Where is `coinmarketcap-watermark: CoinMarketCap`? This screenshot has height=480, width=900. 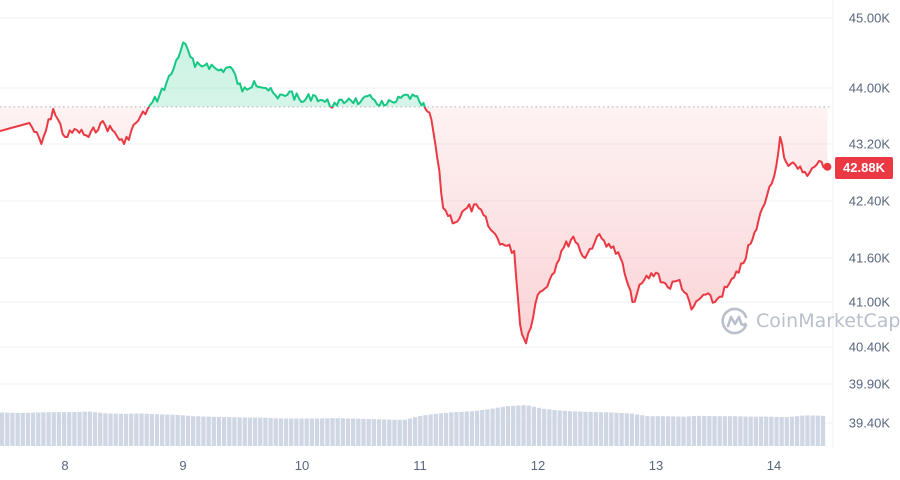 coinmarketcap-watermark: CoinMarketCap is located at coordinates (810, 321).